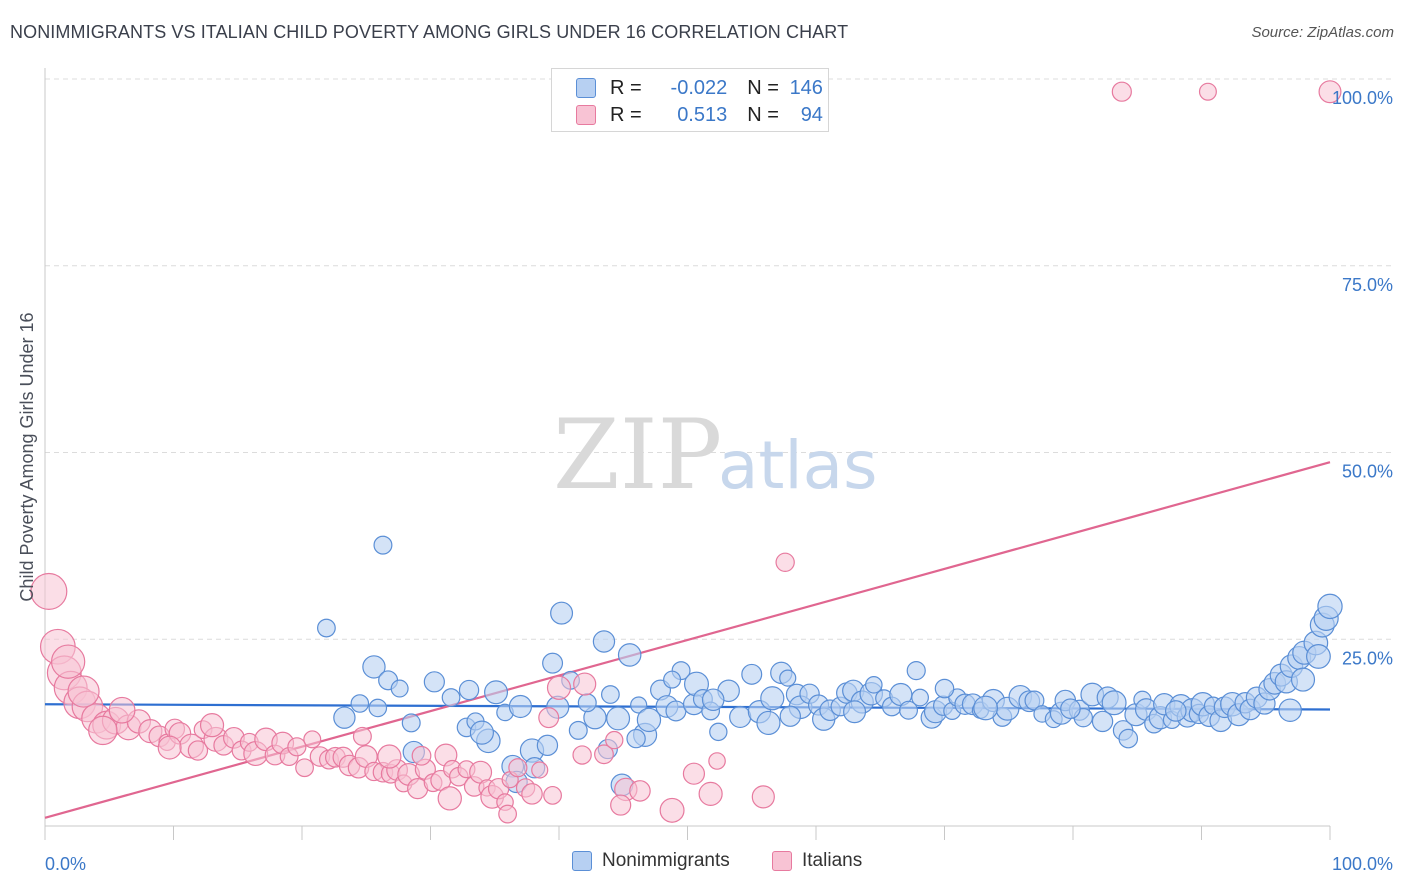  I want to click on correlation-legend: R = -0.022 N = 146 R = 0.513 N = 94, so click(690, 100).